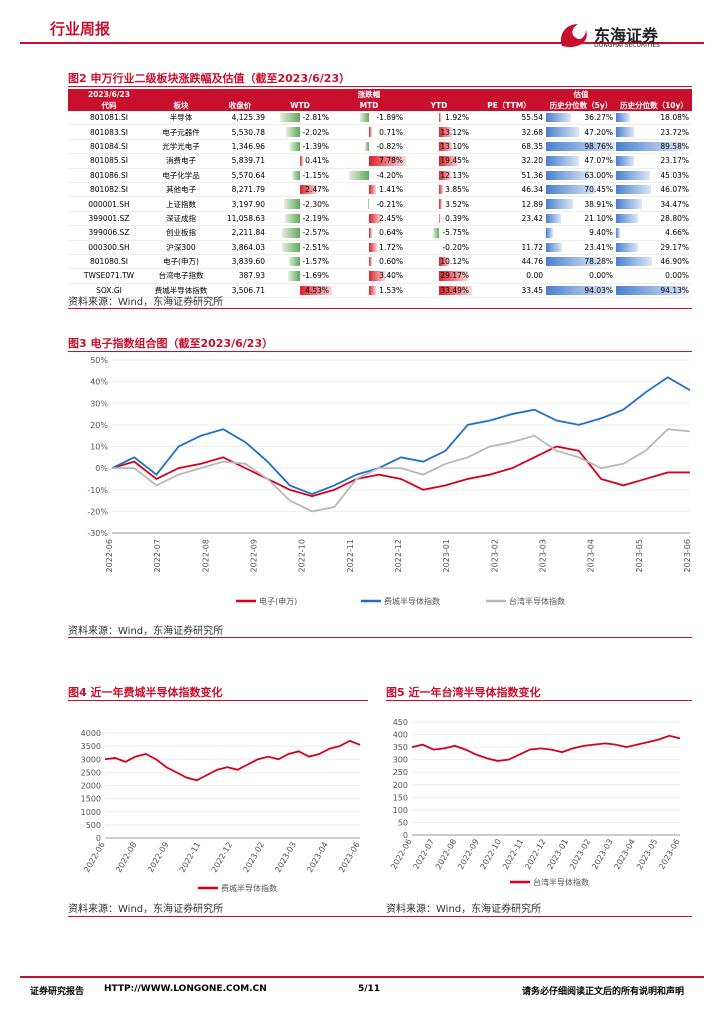 The height and width of the screenshot is (1024, 724). I want to click on x-tick-label: 2022-09, so click(468, 854).